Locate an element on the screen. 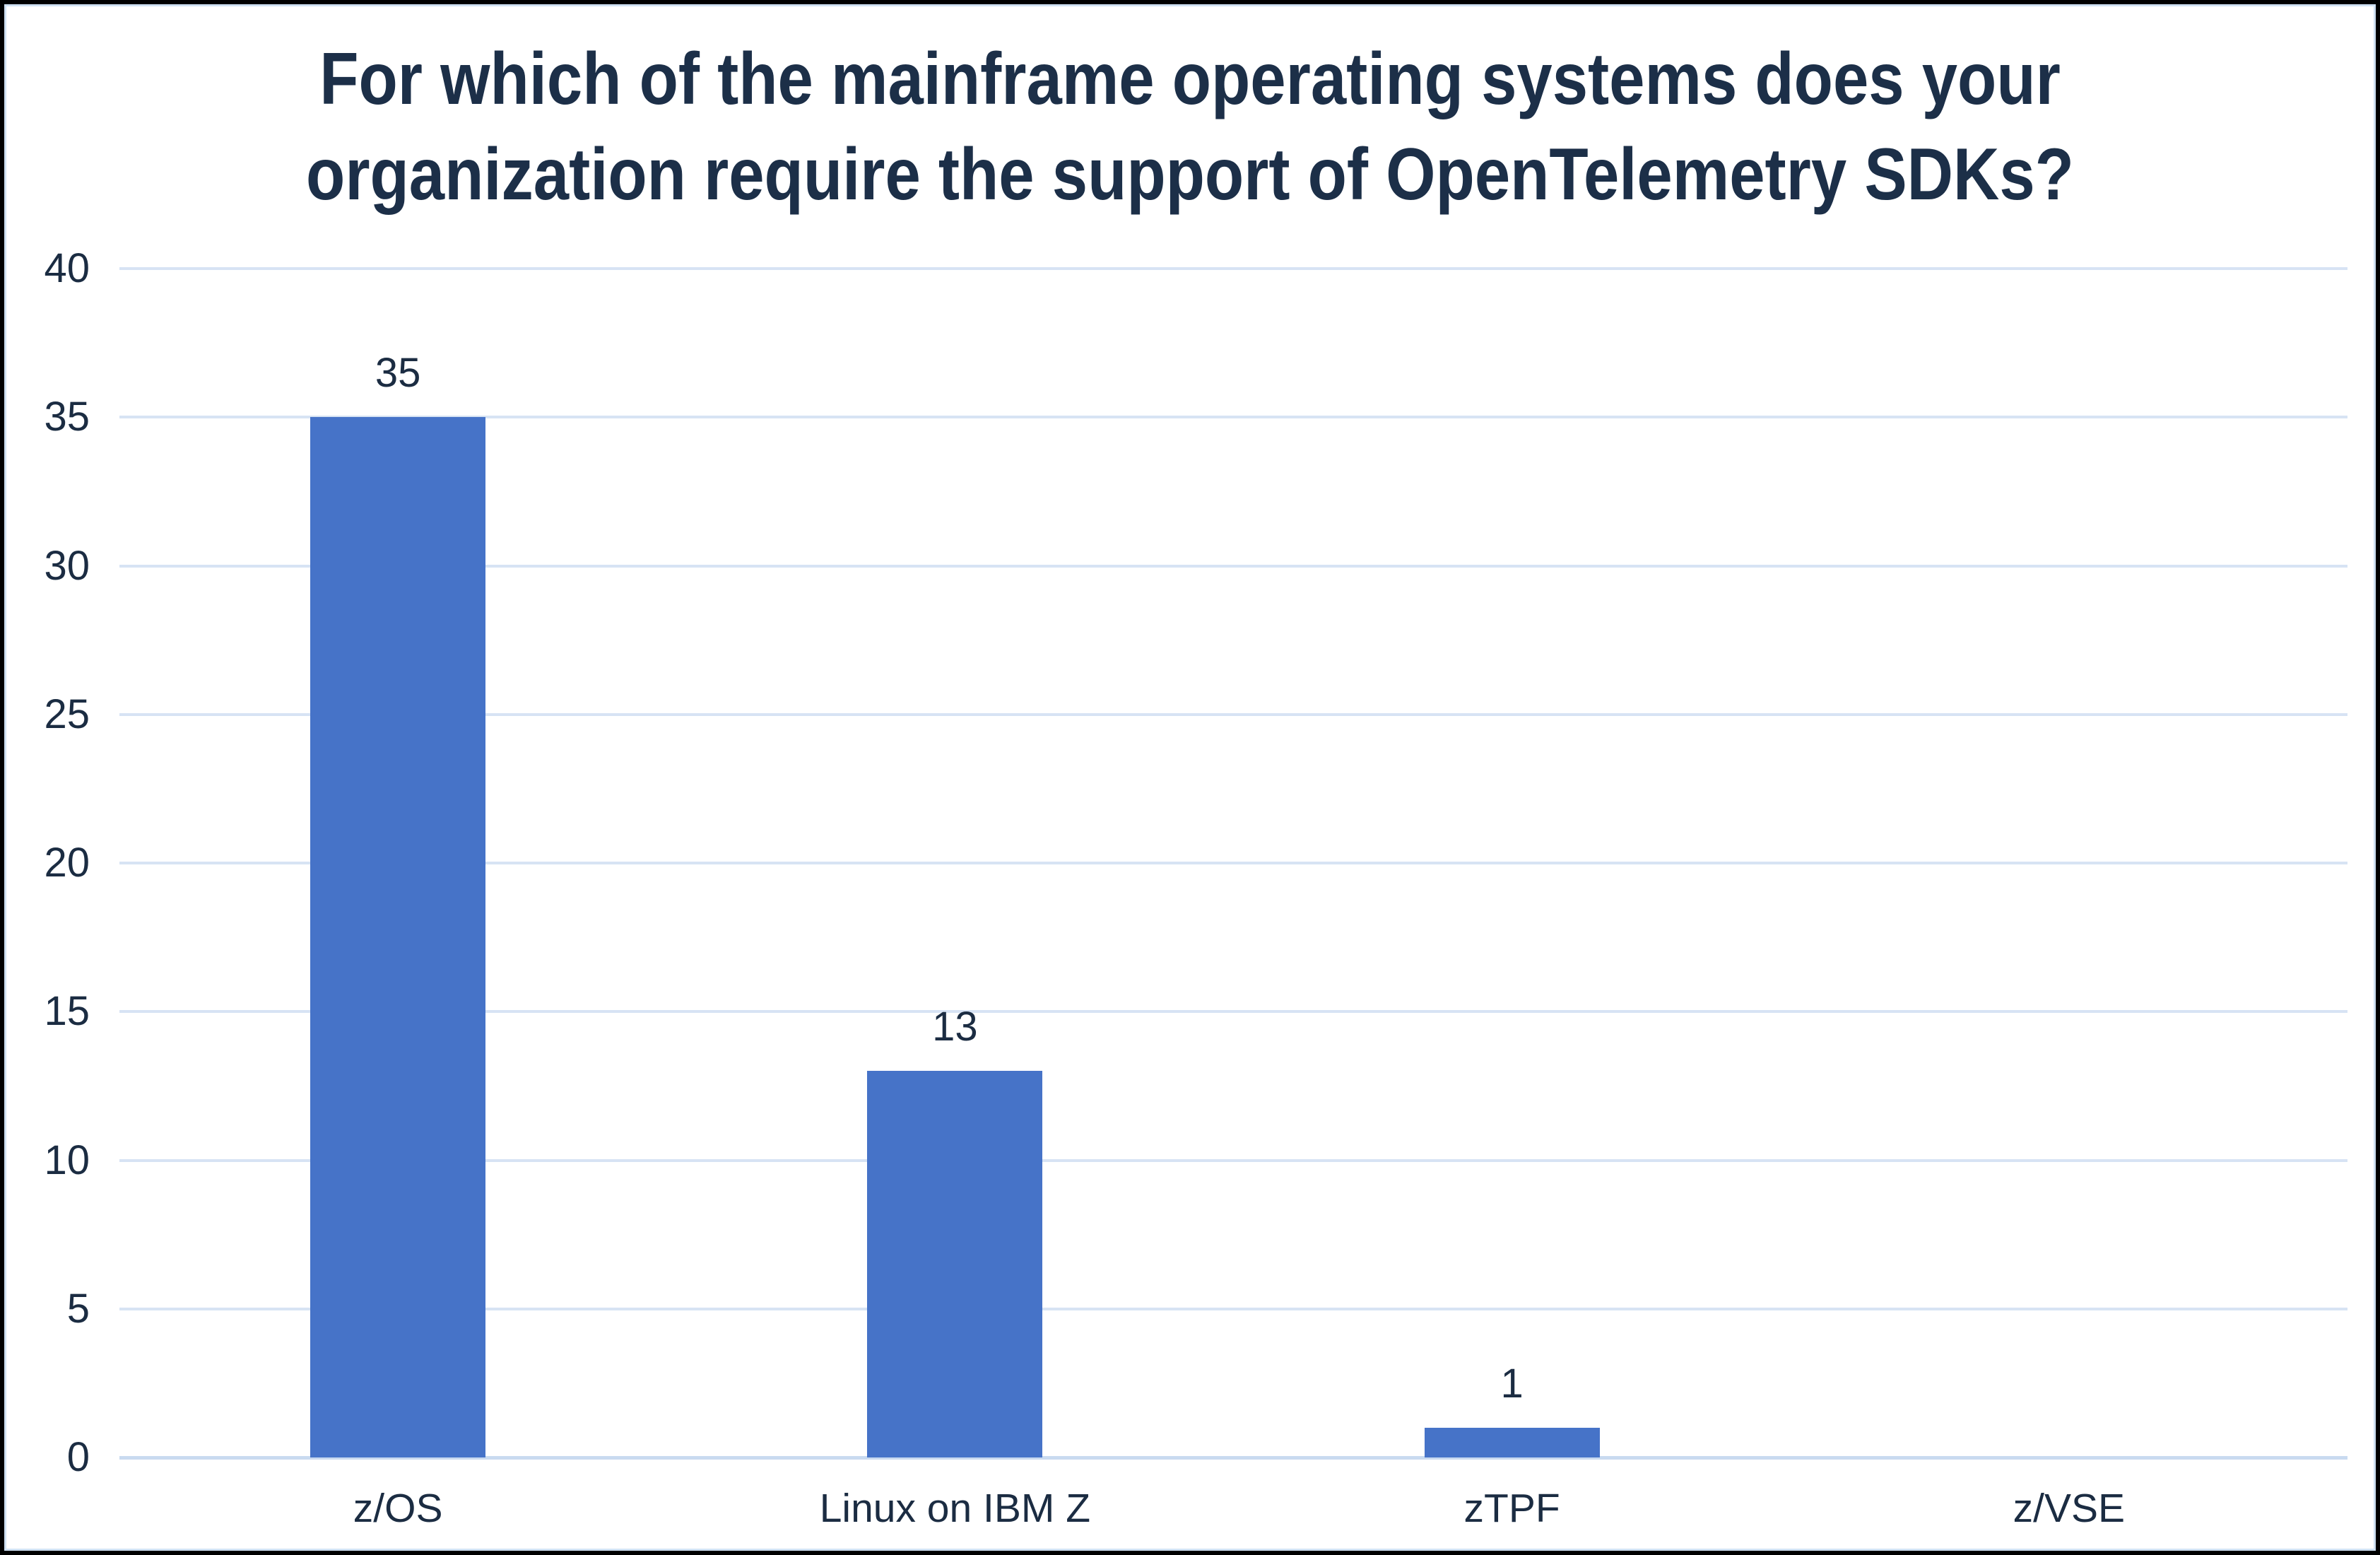  y-axis-tick-label: 40 is located at coordinates (67, 268).